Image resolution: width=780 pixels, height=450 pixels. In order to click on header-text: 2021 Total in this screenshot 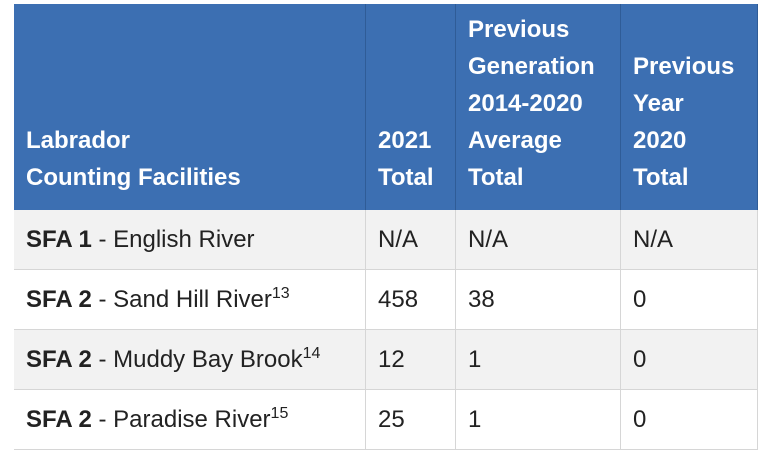, I will do `click(406, 159)`.